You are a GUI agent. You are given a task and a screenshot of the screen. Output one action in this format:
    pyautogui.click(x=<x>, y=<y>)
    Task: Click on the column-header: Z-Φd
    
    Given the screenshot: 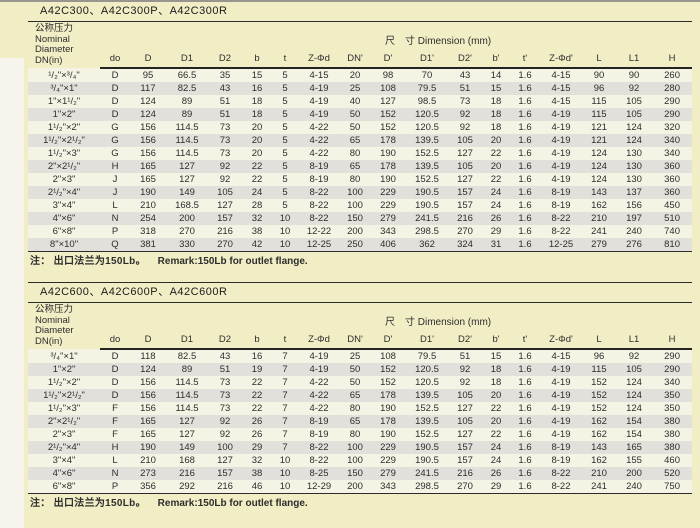 What is the action you would take?
    pyautogui.click(x=319, y=341)
    